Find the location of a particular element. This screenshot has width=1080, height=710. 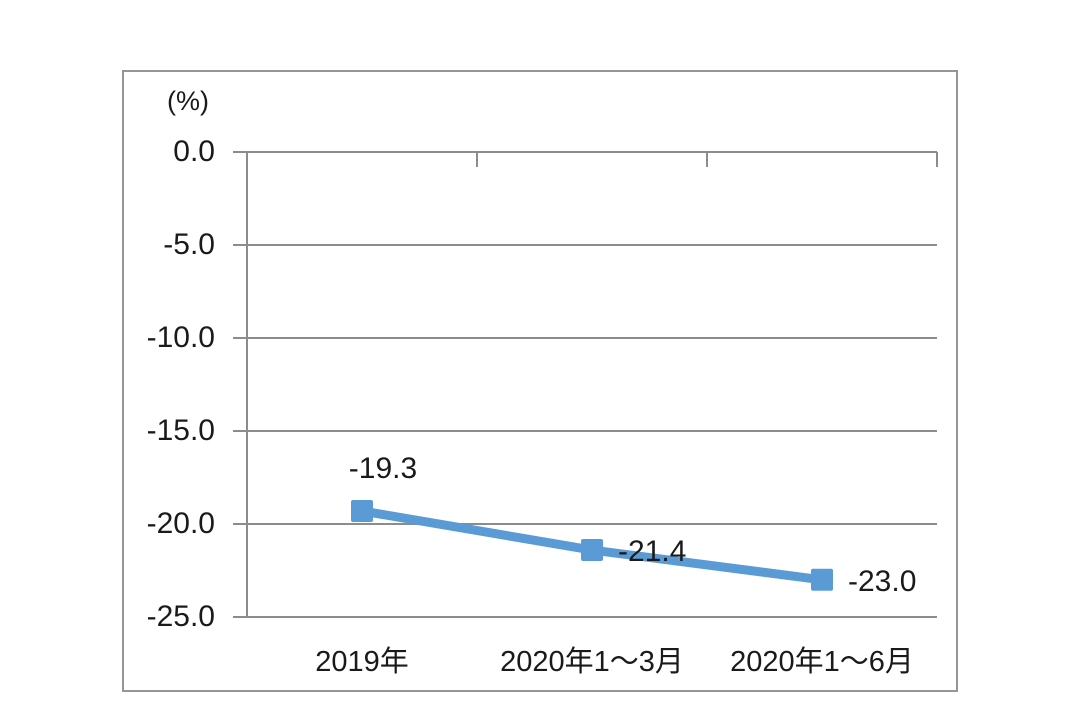

x-category-label: 2019年 is located at coordinates (362, 662).